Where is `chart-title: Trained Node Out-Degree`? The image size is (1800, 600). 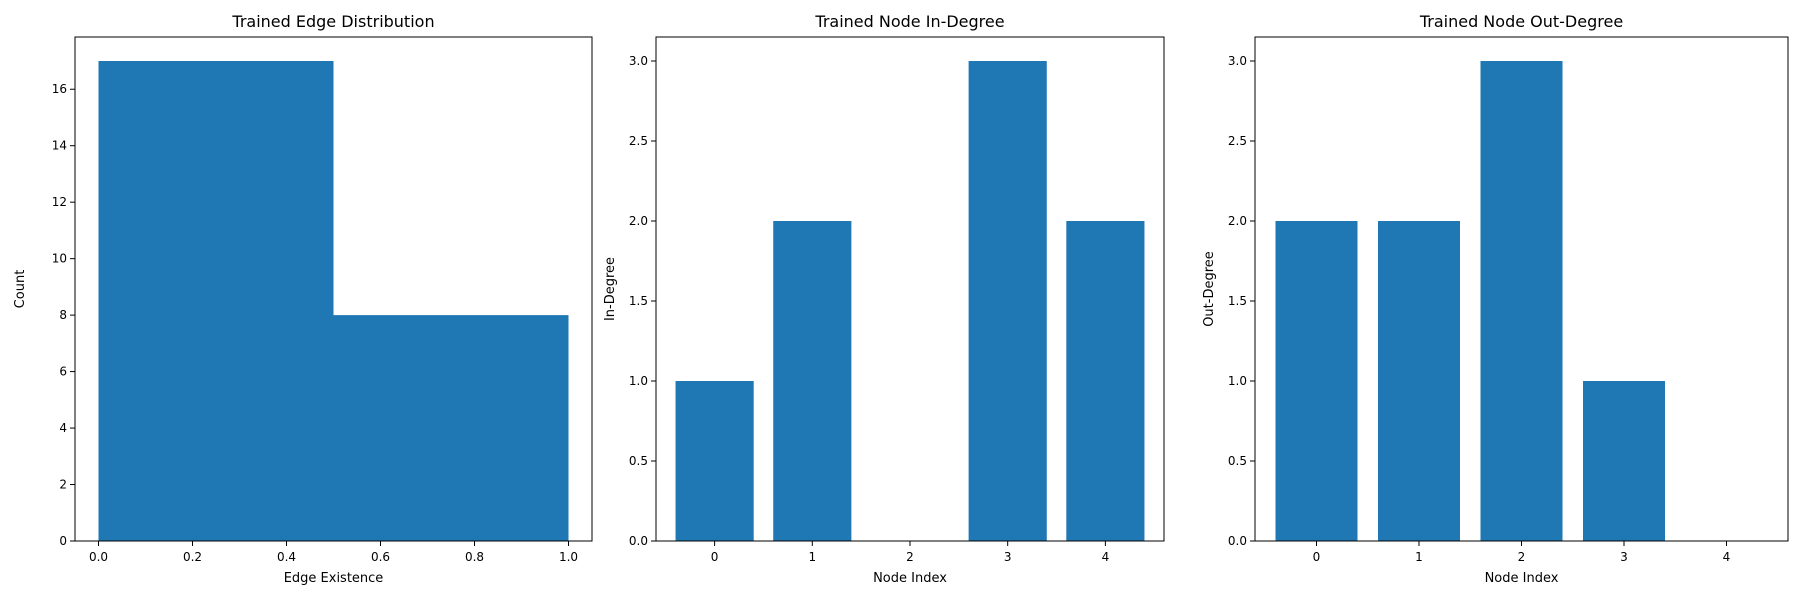 chart-title: Trained Node Out-Degree is located at coordinates (1521, 21).